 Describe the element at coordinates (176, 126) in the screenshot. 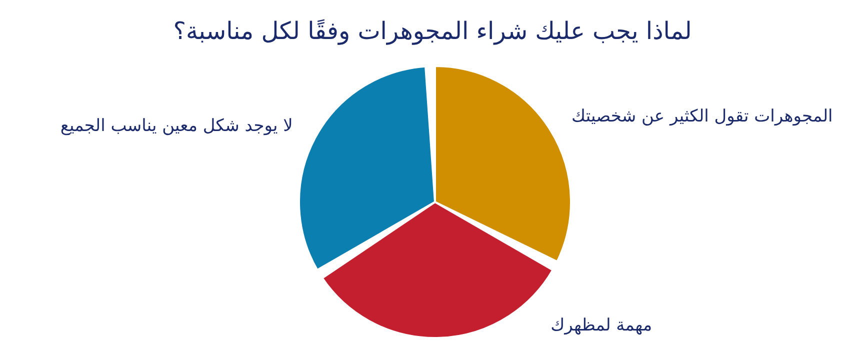

I see `slice-label: لا يوجد شكل معين يناسب الجميع` at that location.